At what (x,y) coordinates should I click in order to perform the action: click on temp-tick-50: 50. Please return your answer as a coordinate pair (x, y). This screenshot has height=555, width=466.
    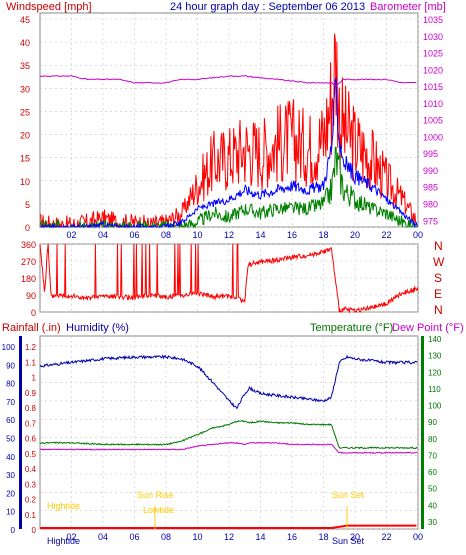
    Looking at the image, I should click on (432, 489).